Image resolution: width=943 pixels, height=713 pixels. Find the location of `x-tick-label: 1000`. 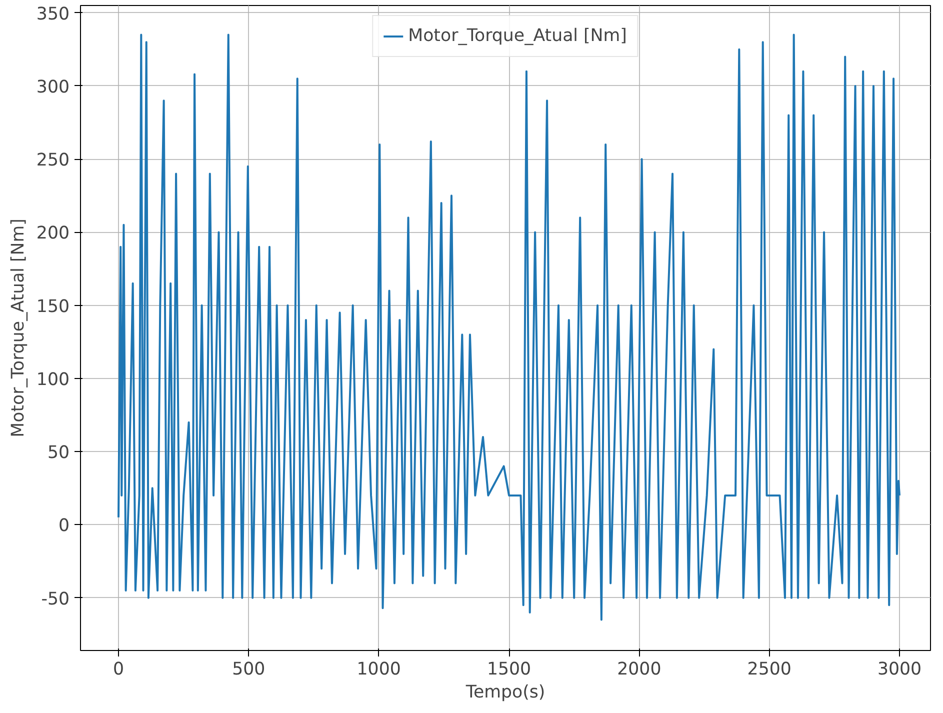

x-tick-label: 1000 is located at coordinates (378, 670).